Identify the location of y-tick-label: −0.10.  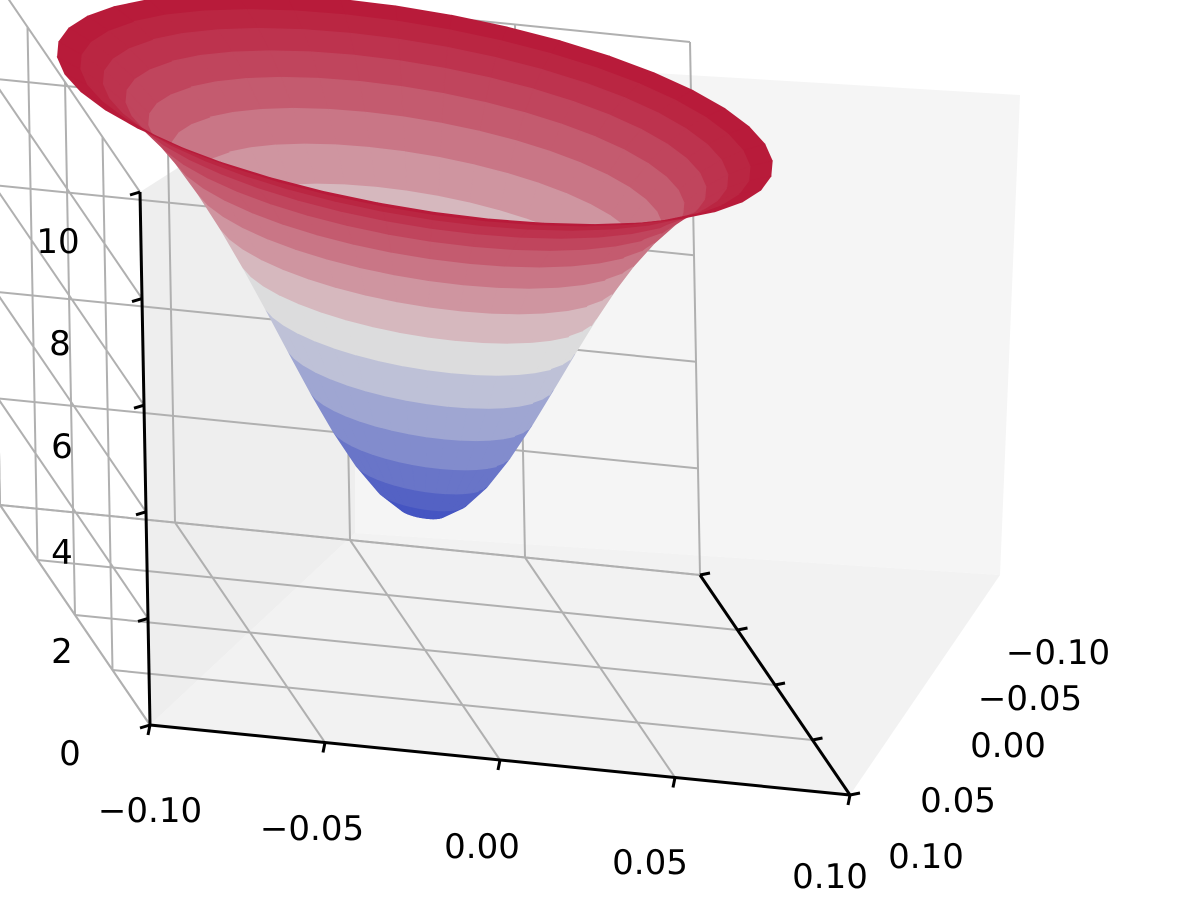
(1058, 653).